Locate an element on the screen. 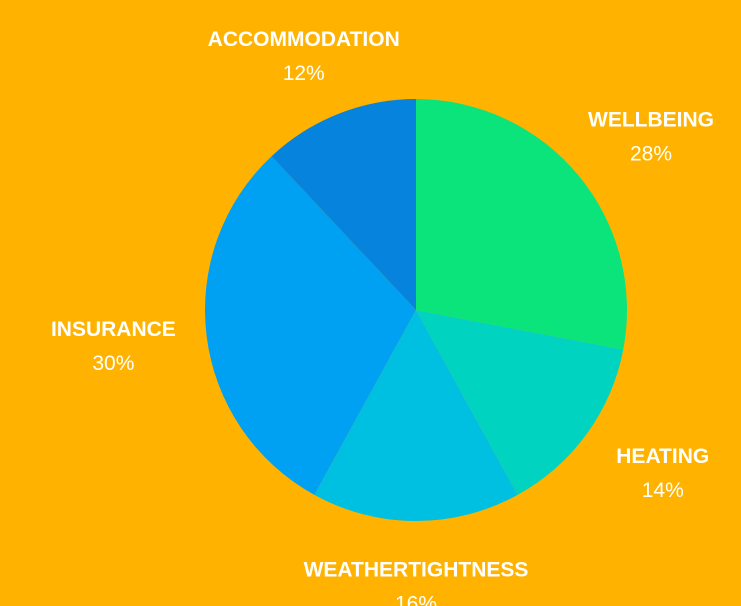 The image size is (741, 606). slice-name: ACCOMMODATION is located at coordinates (304, 39).